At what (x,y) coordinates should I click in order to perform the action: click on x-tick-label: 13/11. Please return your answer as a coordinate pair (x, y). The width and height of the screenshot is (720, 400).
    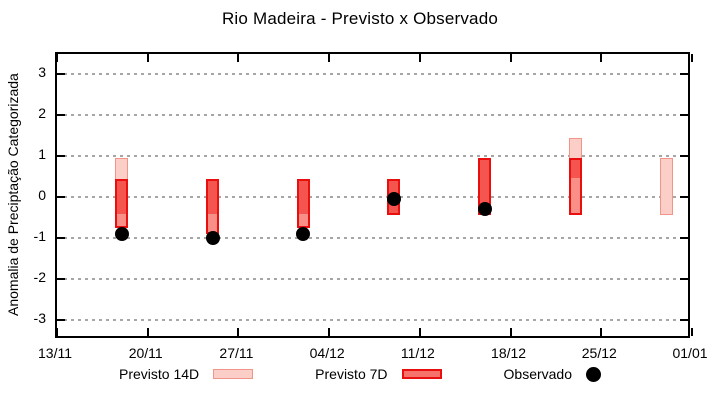
    Looking at the image, I should click on (55, 353).